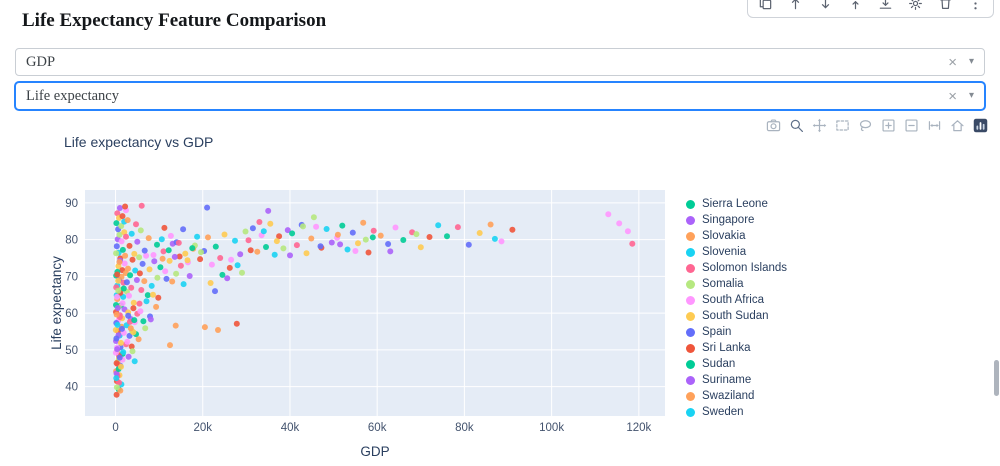 The height and width of the screenshot is (466, 1000). What do you see at coordinates (952, 96) in the screenshot?
I see `clear-icon: ×` at bounding box center [952, 96].